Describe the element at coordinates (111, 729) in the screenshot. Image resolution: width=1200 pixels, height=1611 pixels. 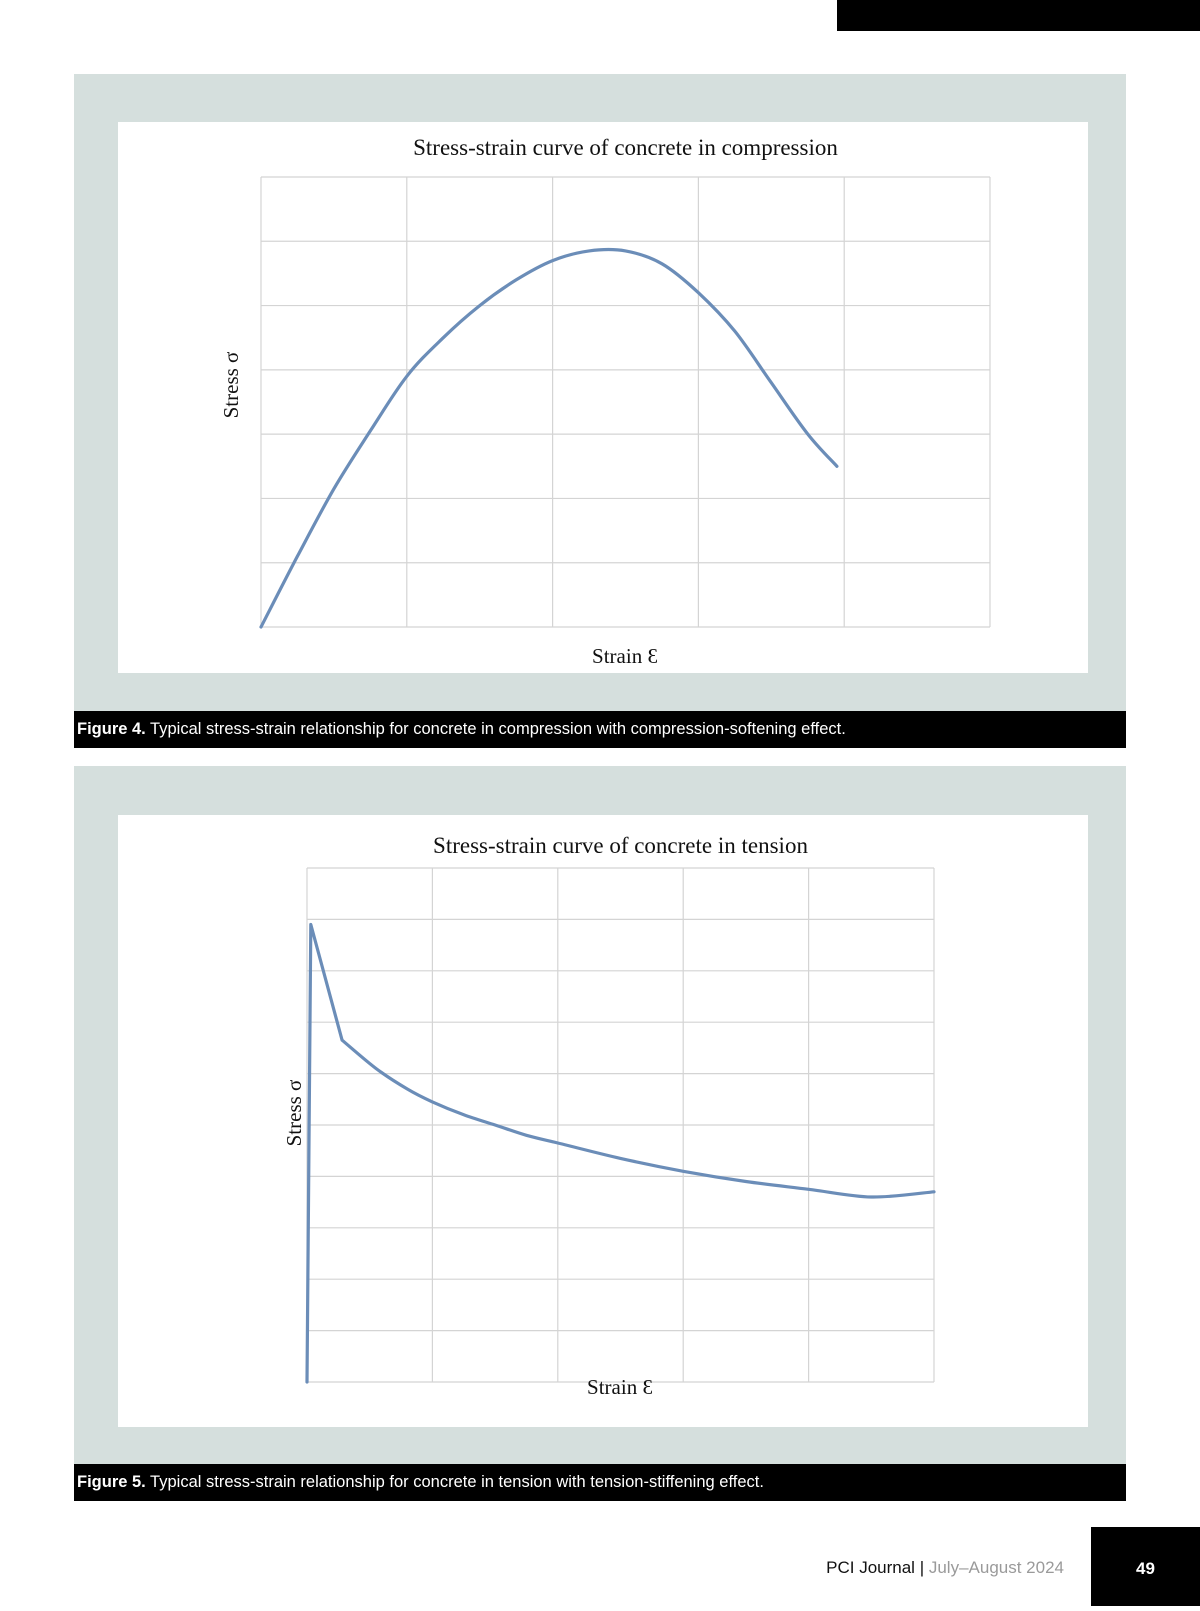
I see `figure-4-label: Figure 4.` at that location.